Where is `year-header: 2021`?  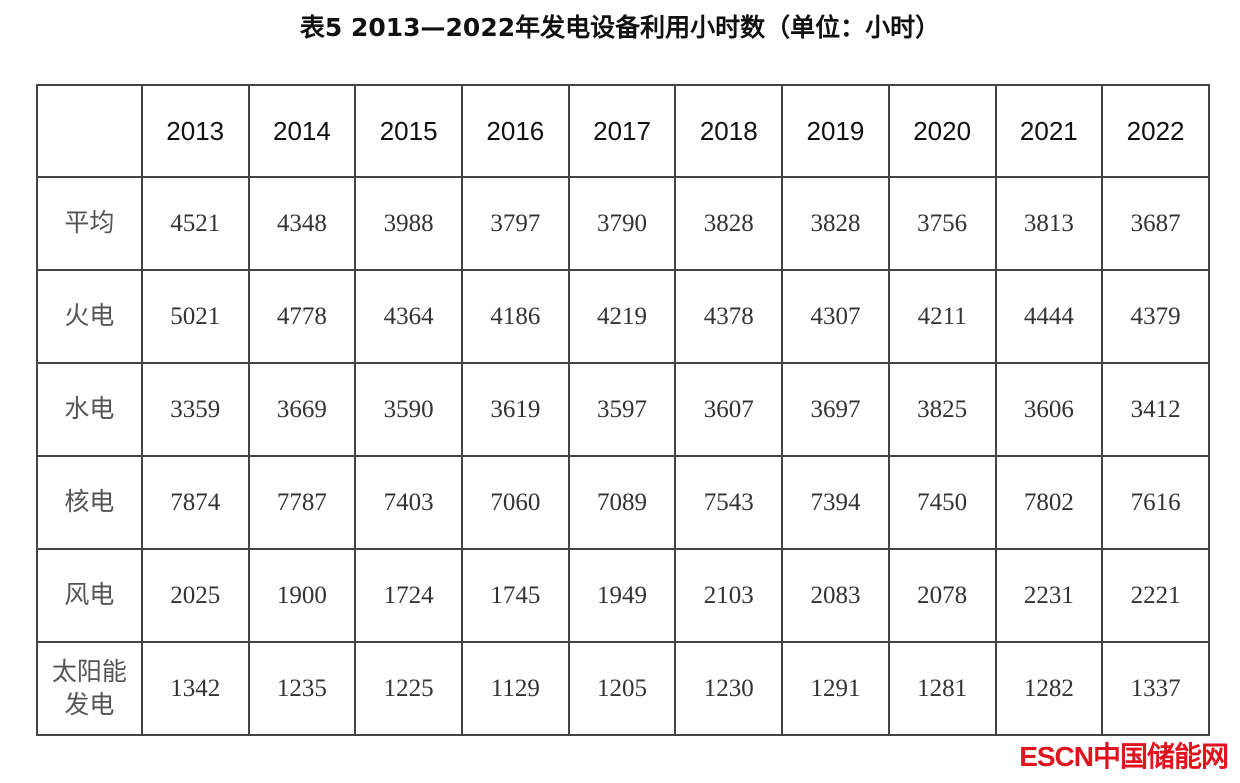 year-header: 2021 is located at coordinates (1049, 131).